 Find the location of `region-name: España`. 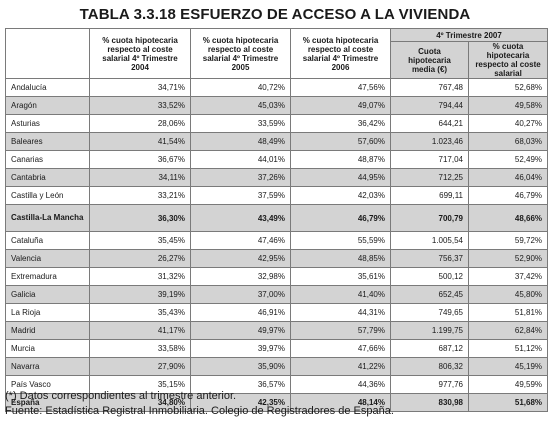

region-name: España is located at coordinates (47, 402).